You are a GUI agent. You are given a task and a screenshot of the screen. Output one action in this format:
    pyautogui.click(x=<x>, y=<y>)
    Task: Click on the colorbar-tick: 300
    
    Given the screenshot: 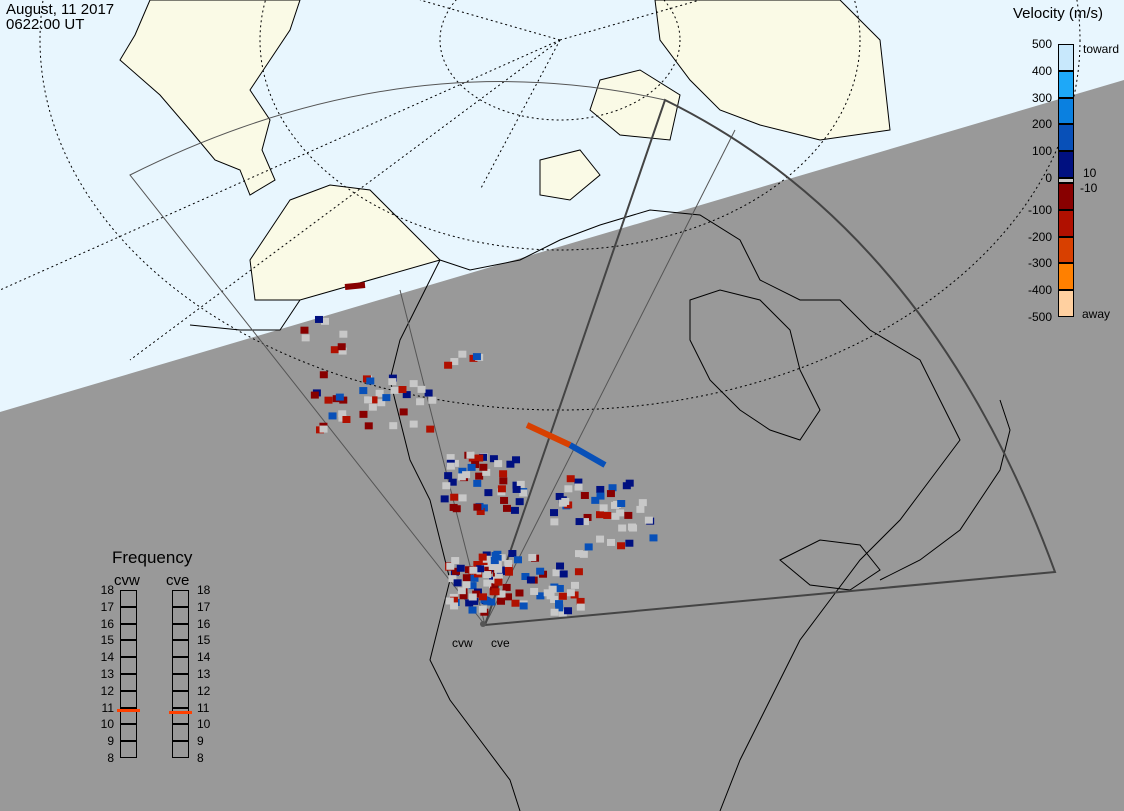 What is the action you would take?
    pyautogui.click(x=1041, y=97)
    